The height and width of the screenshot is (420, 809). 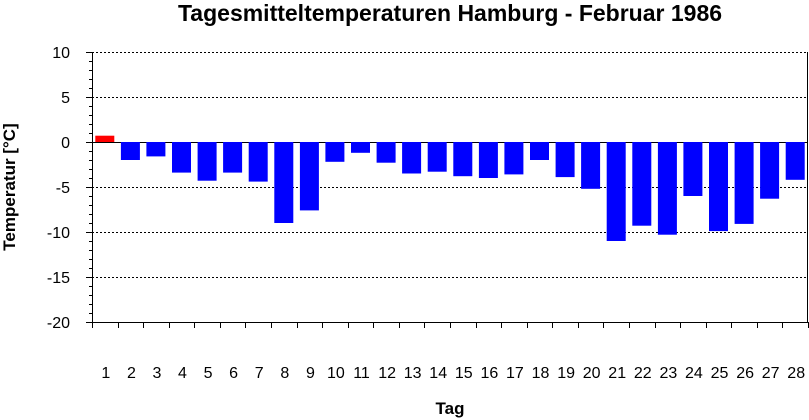 I want to click on x-tick-label: 16, so click(x=490, y=373).